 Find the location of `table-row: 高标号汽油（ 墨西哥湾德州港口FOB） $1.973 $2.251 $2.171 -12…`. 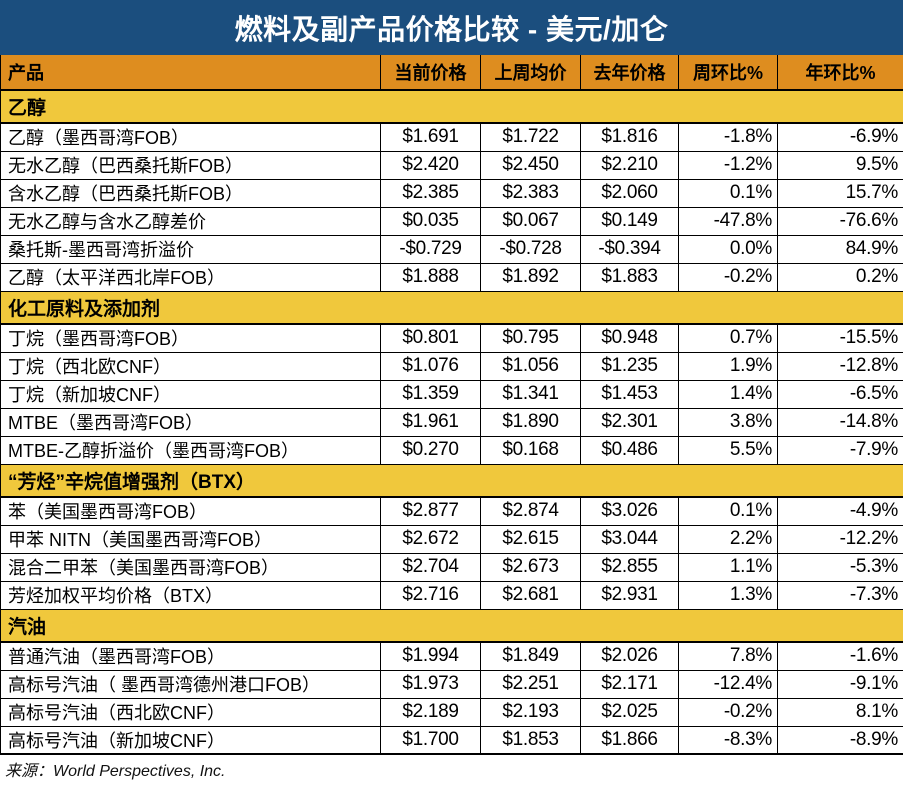

table-row: 高标号汽油（ 墨西哥湾德州港口FOB） $1.973 $2.251 $2.171 -12… is located at coordinates (451, 684).